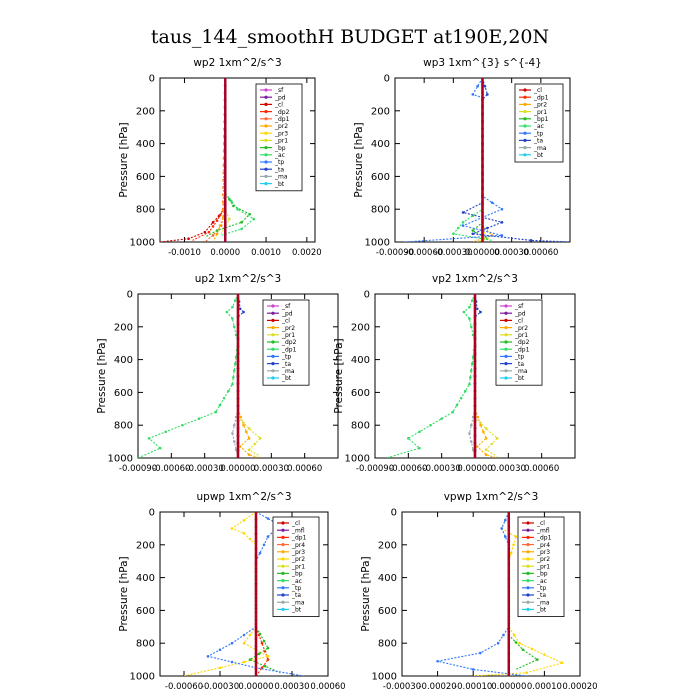 This screenshot has width=700, height=700. I want to click on y-tick-label: 600, so click(145, 611).